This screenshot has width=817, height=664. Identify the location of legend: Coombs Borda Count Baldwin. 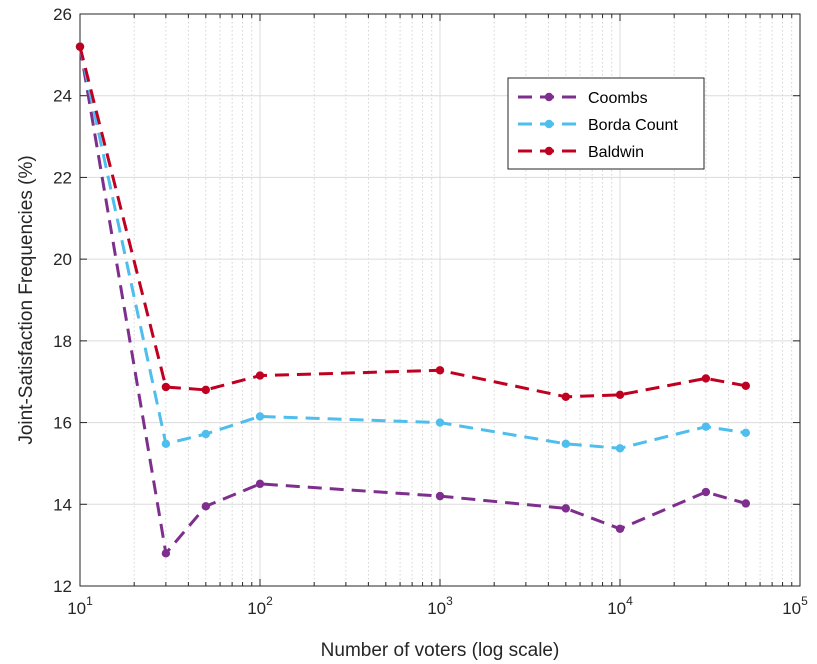
(606, 123).